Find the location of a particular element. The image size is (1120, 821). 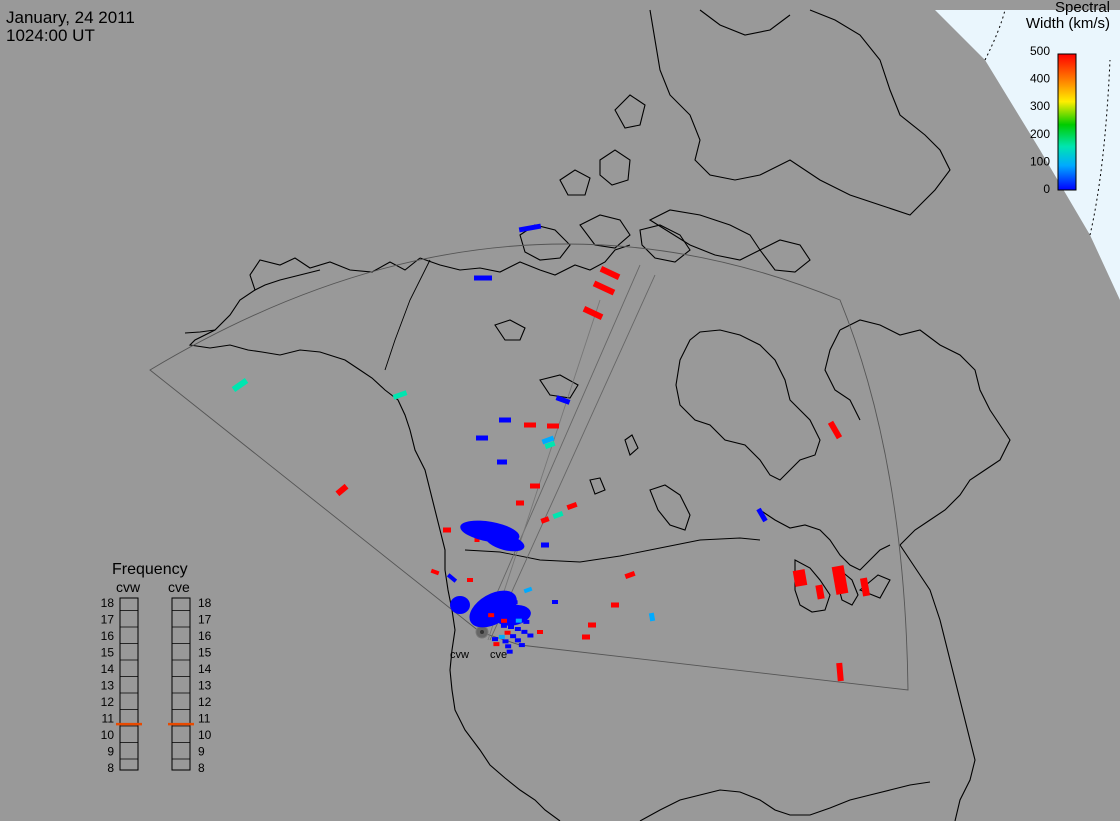

freq-box-cvw is located at coordinates (129, 684).